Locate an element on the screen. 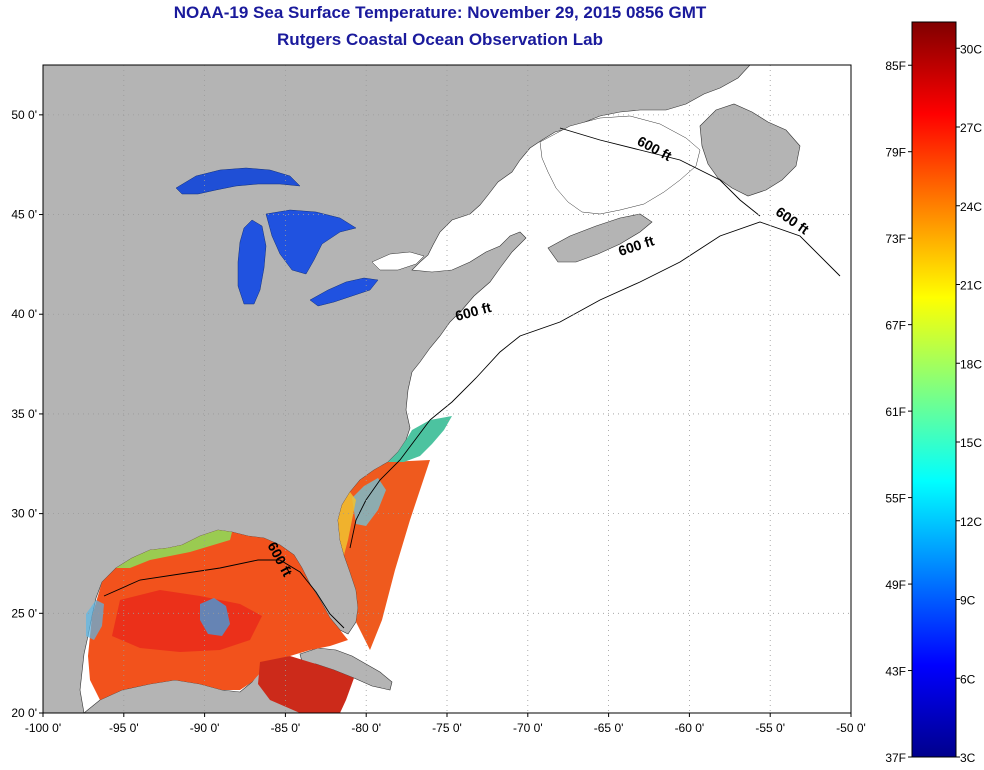 This screenshot has height=770, width=984. map-subtitle: Rutgers Coastal Ocean Observation Lab is located at coordinates (440, 39).